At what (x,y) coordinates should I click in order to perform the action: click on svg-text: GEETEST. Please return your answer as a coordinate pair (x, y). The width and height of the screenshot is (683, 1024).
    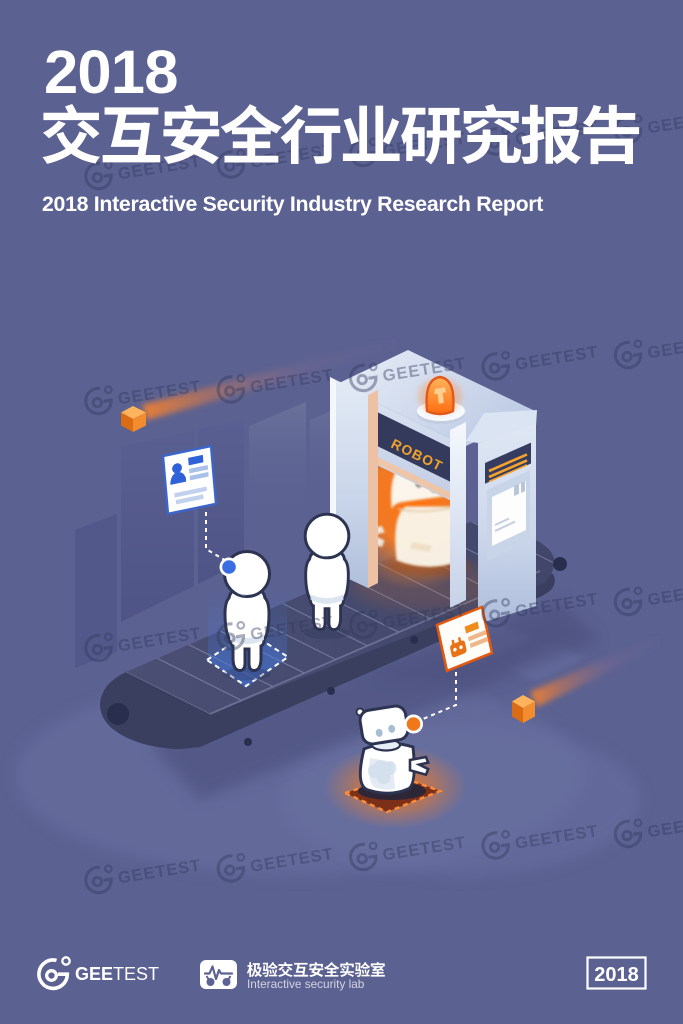
    Looking at the image, I should click on (117, 974).